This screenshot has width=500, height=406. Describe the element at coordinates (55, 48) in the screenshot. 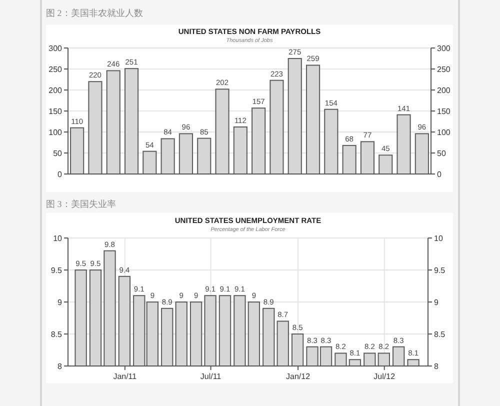

I see `y-tick-label: 300` at that location.